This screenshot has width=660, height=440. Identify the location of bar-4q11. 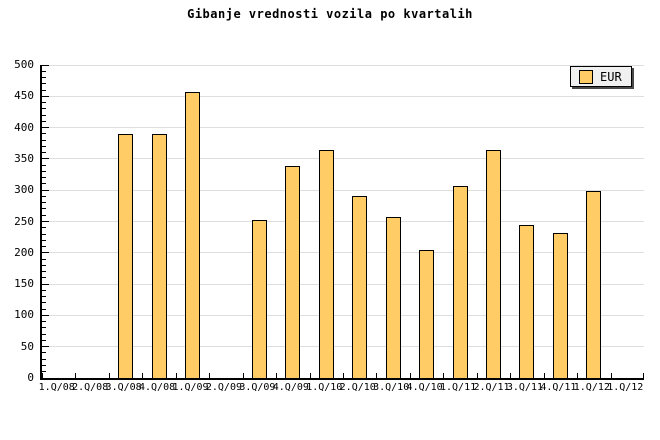
(560, 305).